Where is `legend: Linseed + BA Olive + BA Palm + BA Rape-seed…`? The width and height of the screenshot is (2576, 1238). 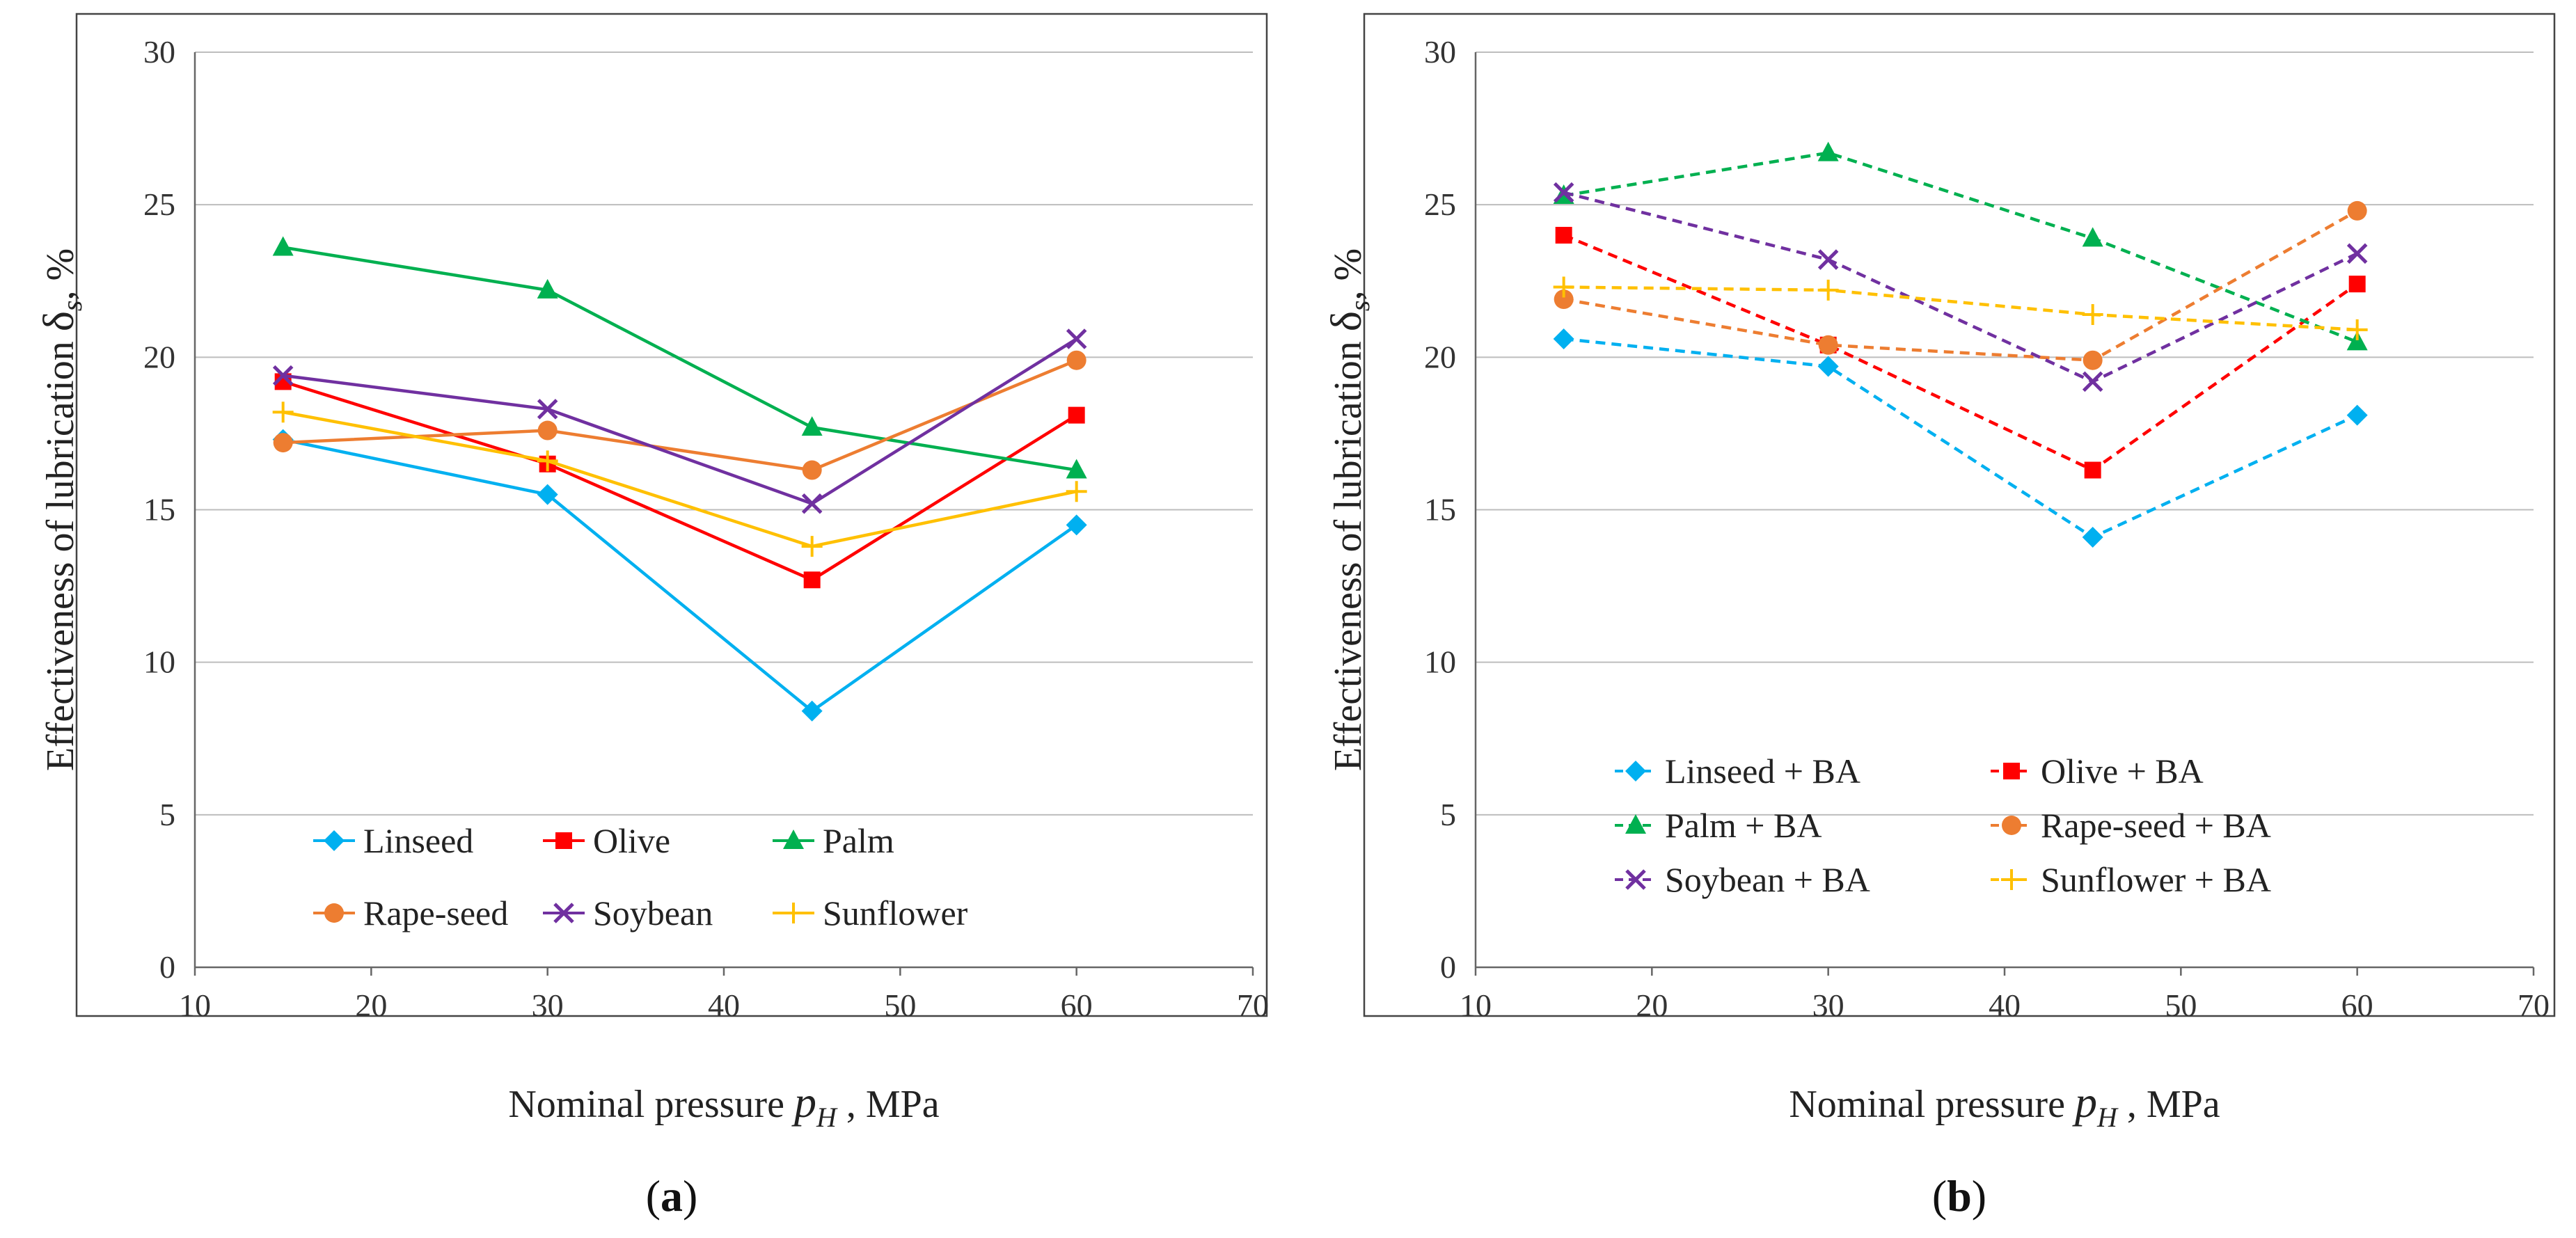 legend: Linseed + BA Olive + BA Palm + BA Rape-seed… is located at coordinates (1943, 825).